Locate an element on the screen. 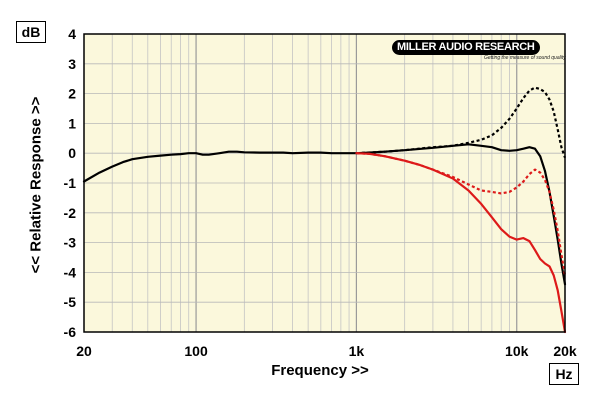 The image size is (600, 401). y-tick-label: -4 is located at coordinates (70, 272).